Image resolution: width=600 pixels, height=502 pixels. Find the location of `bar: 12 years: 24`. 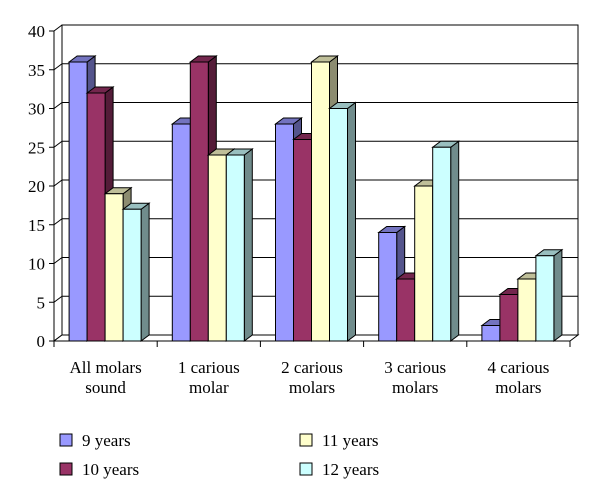

bar: 12 years: 24 is located at coordinates (239, 245).